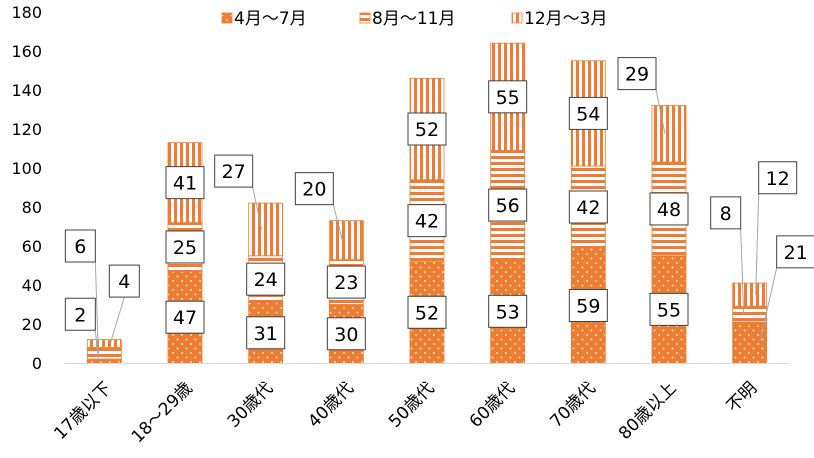  I want to click on x-category-label: 不明, so click(742, 397).